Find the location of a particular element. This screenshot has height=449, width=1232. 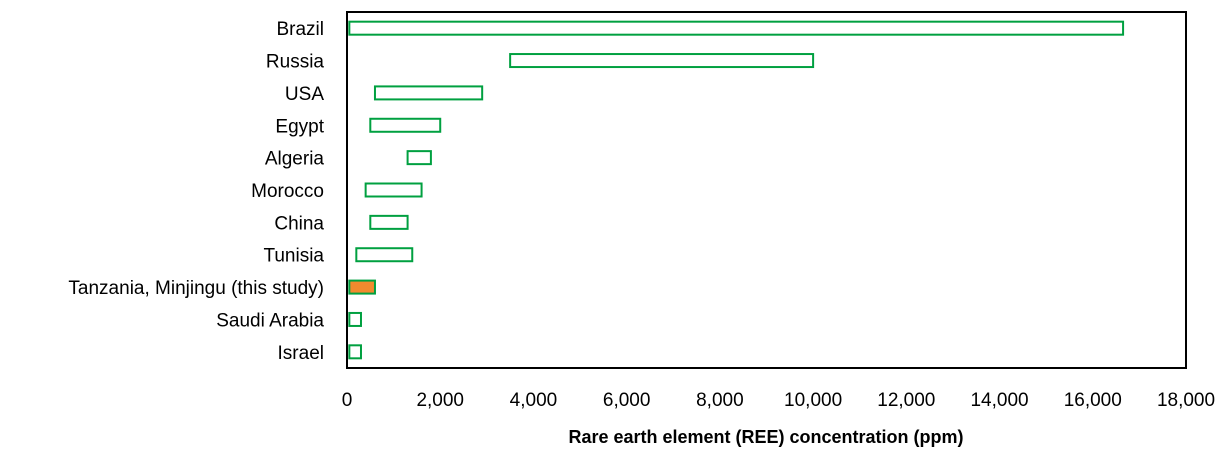

category-label: Israel is located at coordinates (301, 353).